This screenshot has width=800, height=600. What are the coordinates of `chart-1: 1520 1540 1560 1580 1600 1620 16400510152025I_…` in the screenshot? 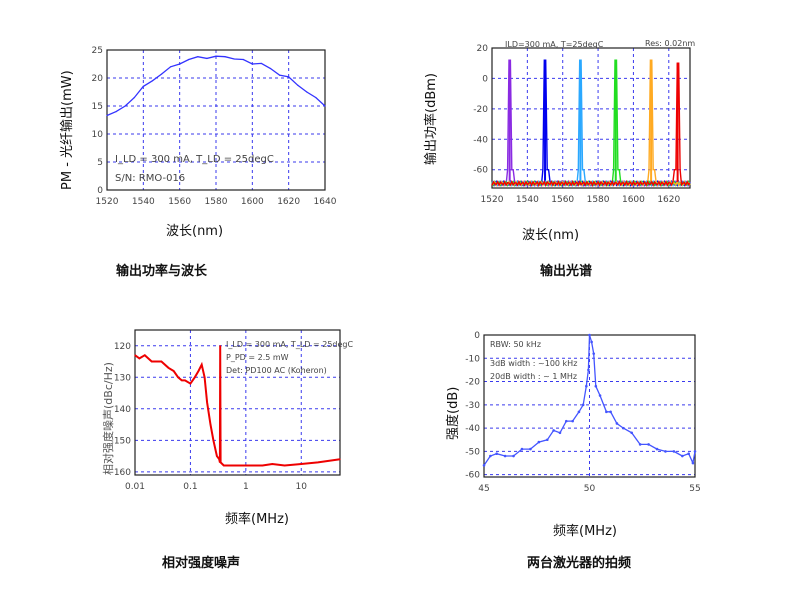 It's located at (214, 126).